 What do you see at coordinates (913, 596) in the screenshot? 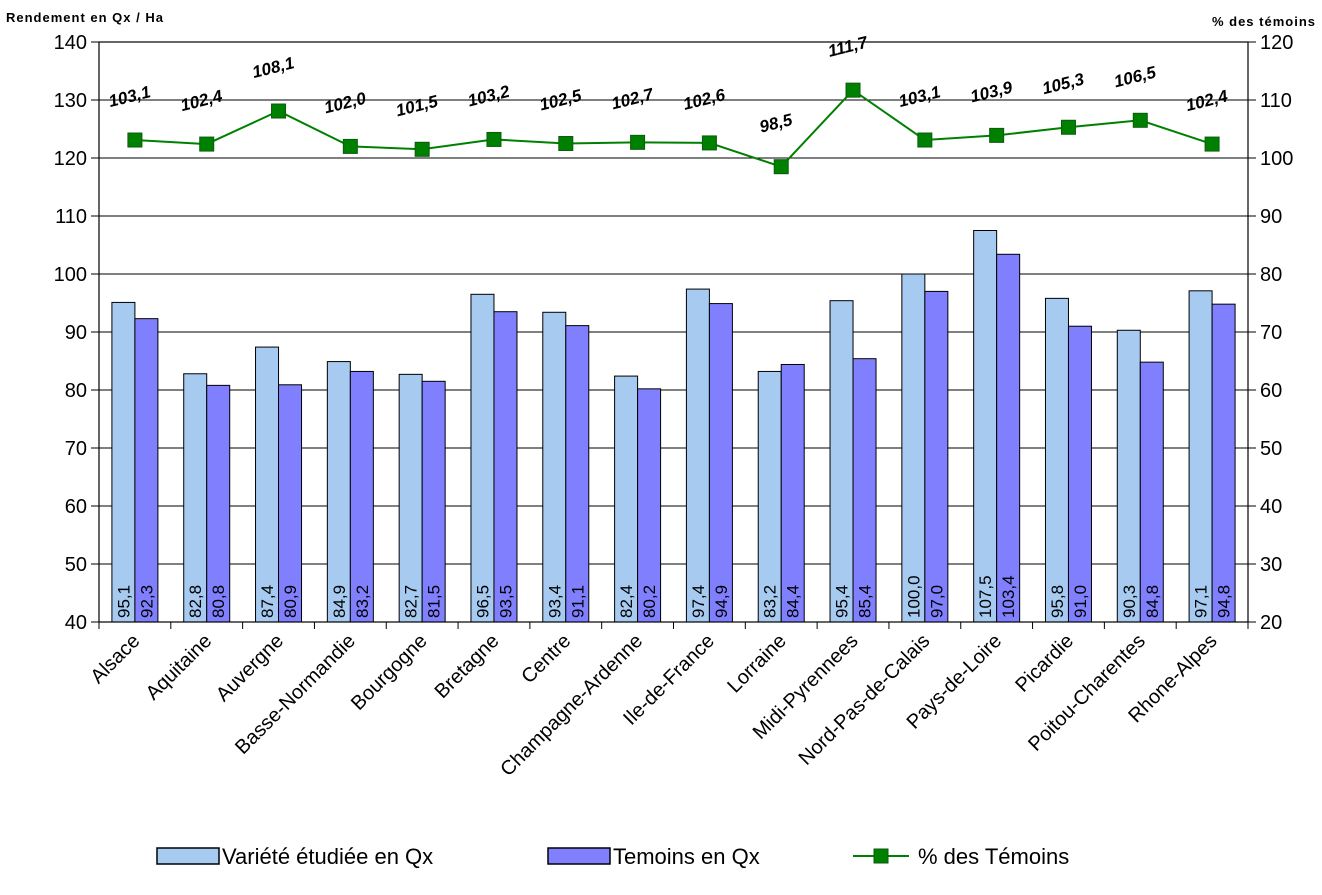
I see `bar-label-variete: 100,0` at bounding box center [913, 596].